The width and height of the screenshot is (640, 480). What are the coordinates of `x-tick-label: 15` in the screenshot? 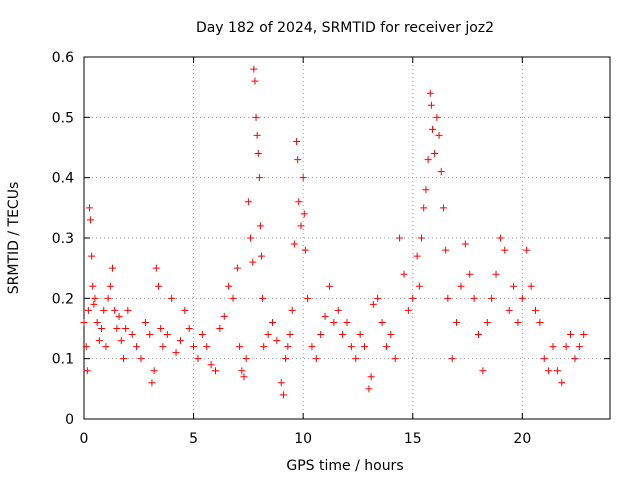 It's located at (413, 439).